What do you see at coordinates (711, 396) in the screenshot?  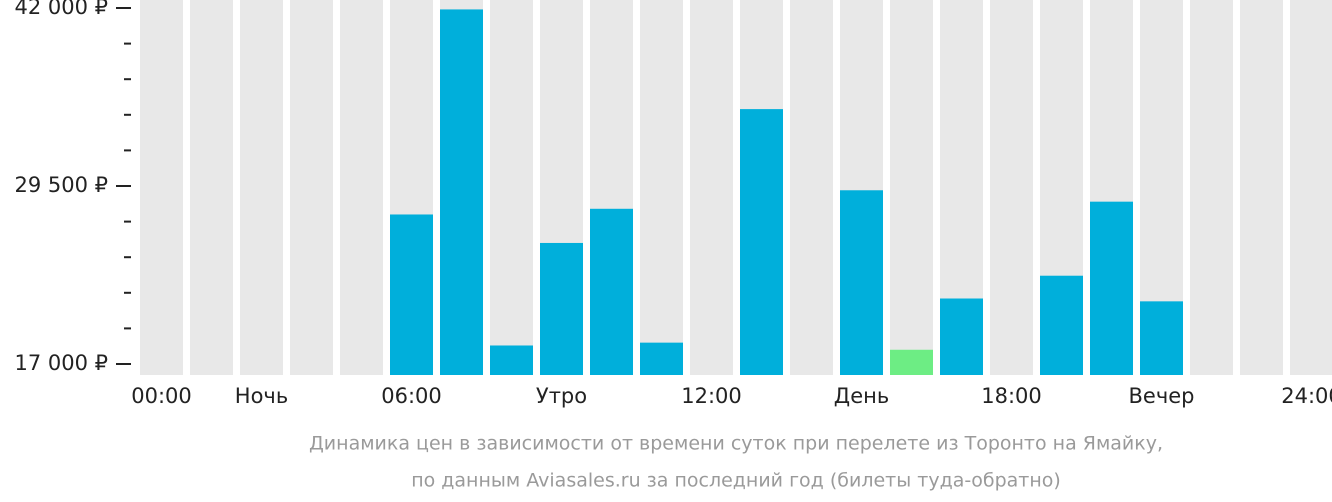 I see `x-tick-label: 12:00` at bounding box center [711, 396].